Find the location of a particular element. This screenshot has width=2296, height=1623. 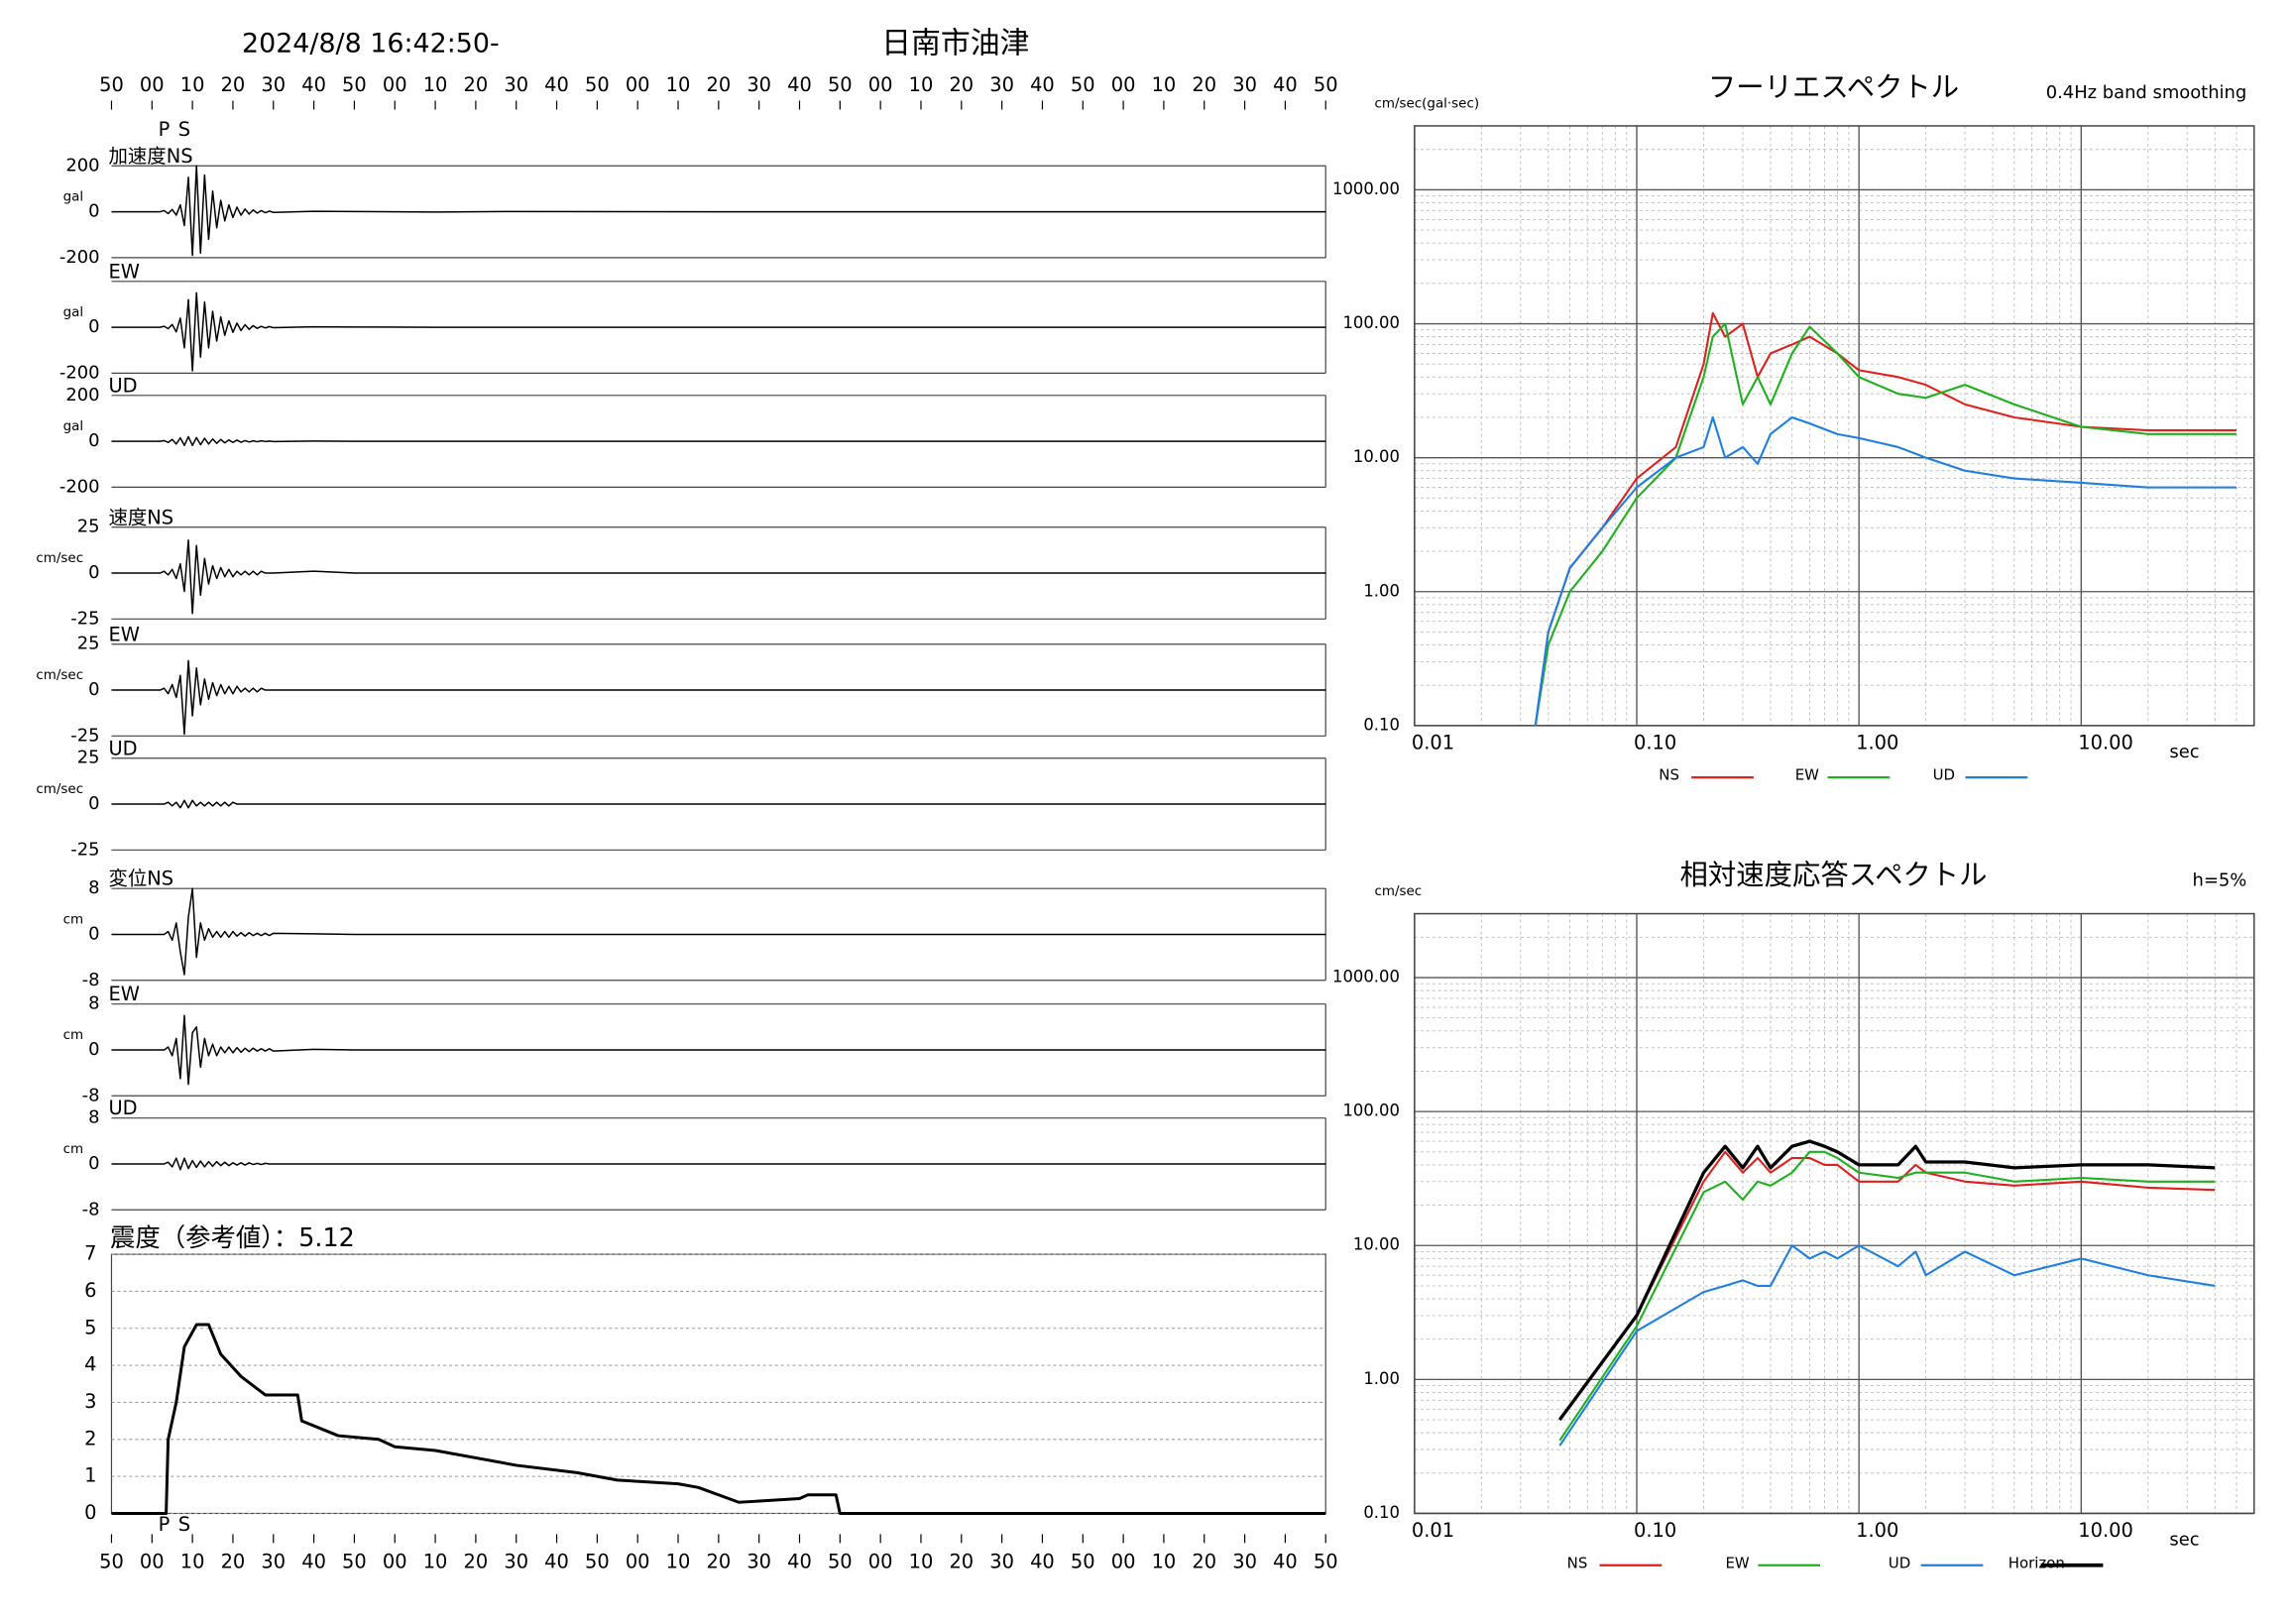

panel-label: 加速度NS is located at coordinates (150, 156).